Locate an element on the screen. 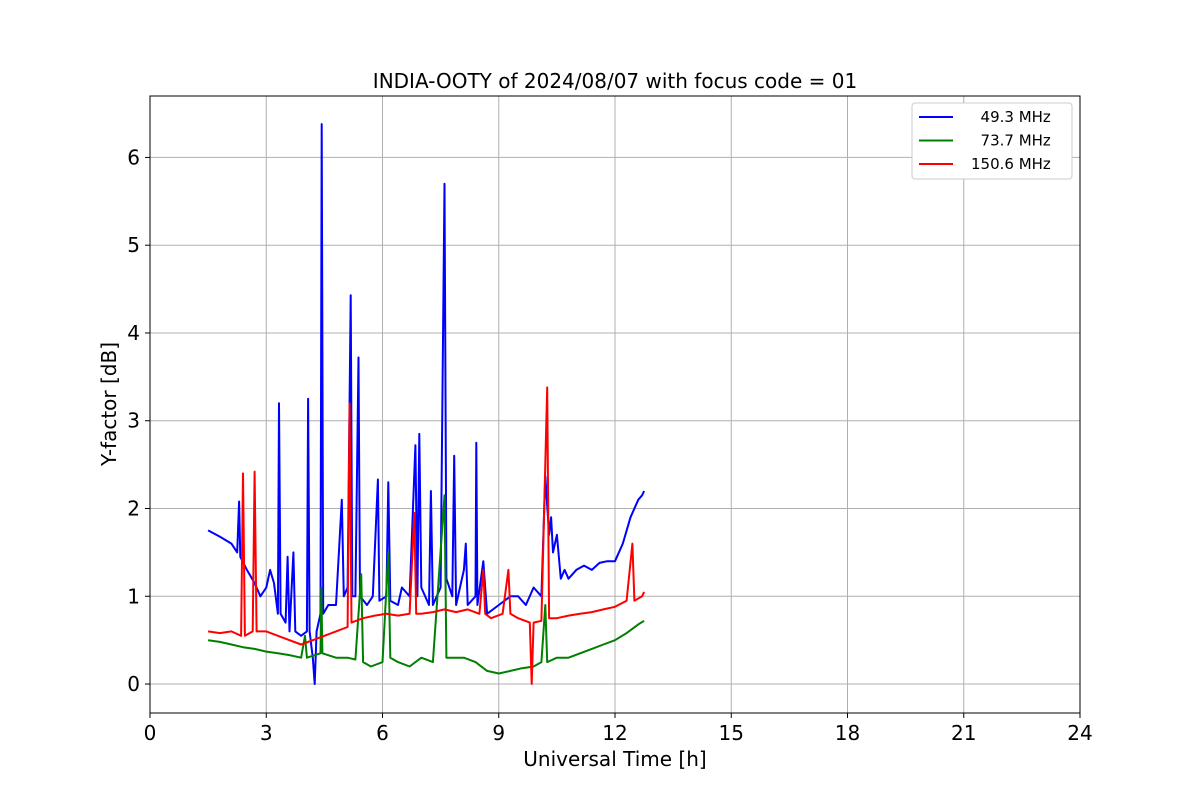  x-tick-label: 18 is located at coordinates (847, 733).